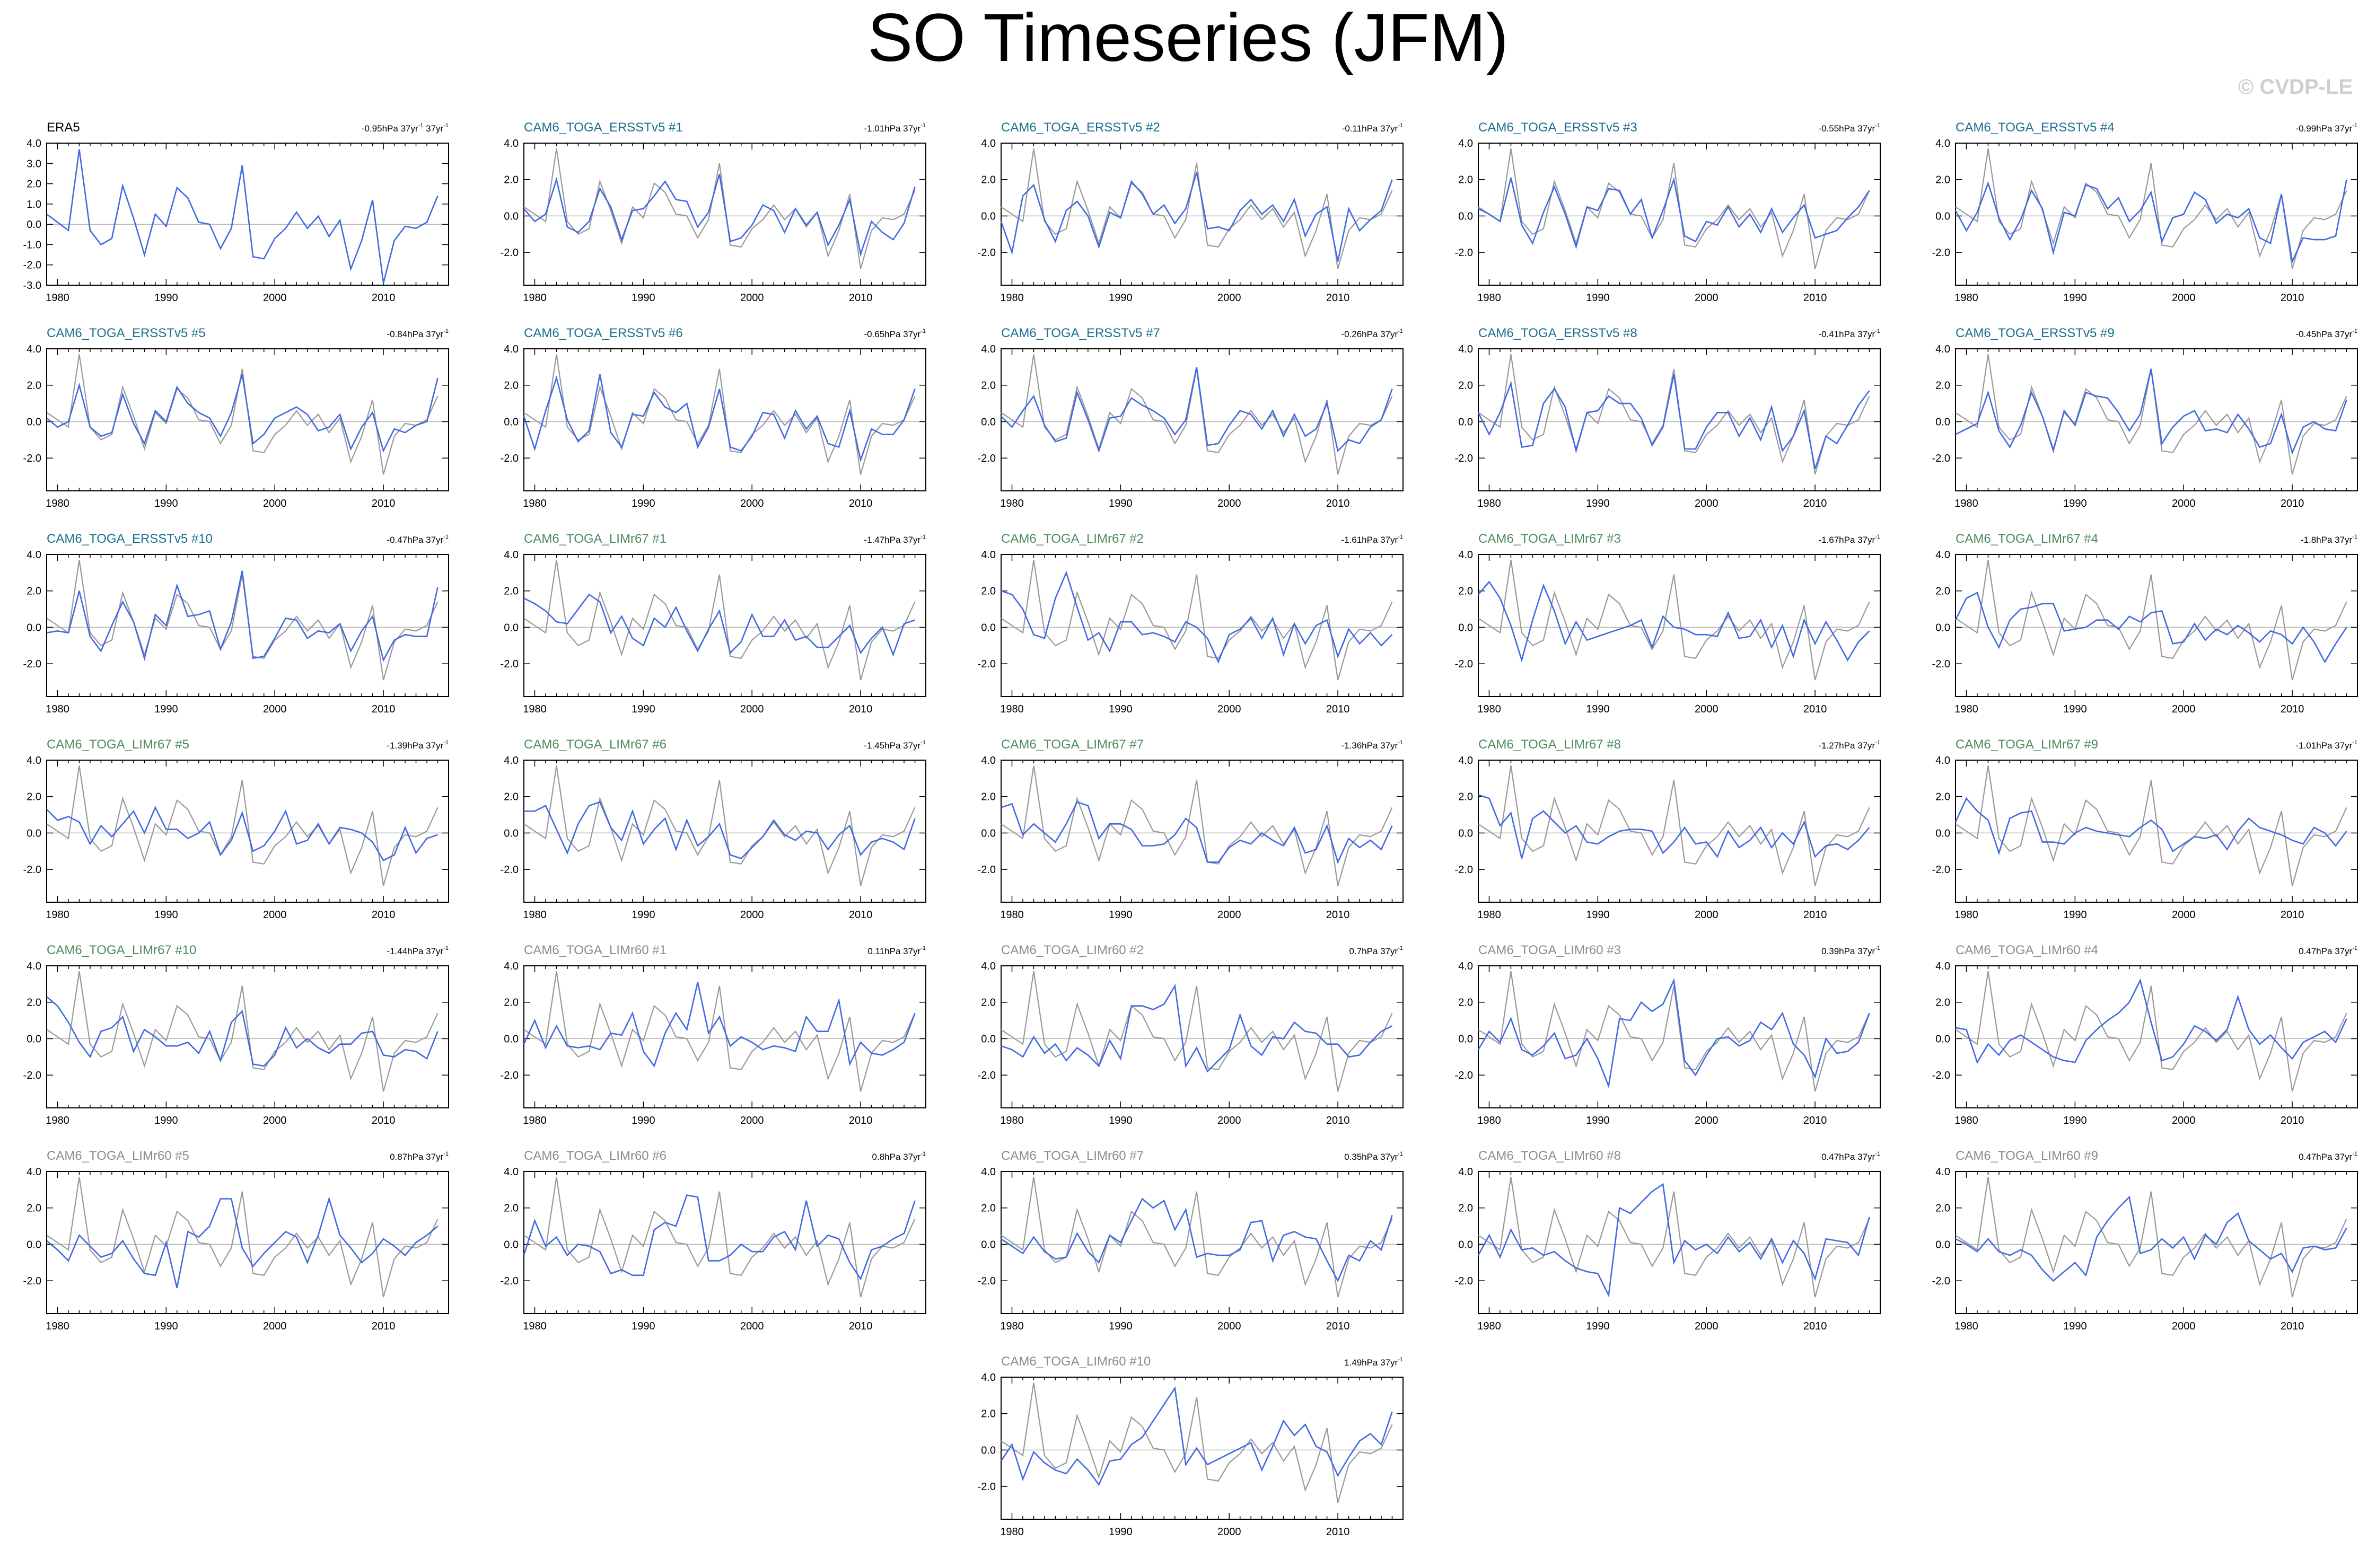  What do you see at coordinates (418, 950) in the screenshot?
I see `panel-trend: -1.44hPa 37yr-1` at bounding box center [418, 950].